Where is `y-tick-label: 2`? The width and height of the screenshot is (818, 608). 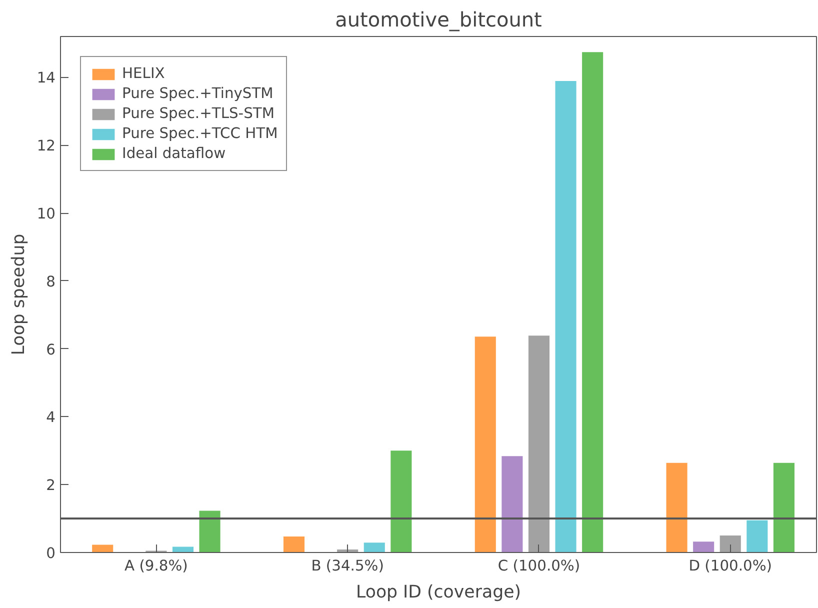
y-tick-label: 2 is located at coordinates (51, 485).